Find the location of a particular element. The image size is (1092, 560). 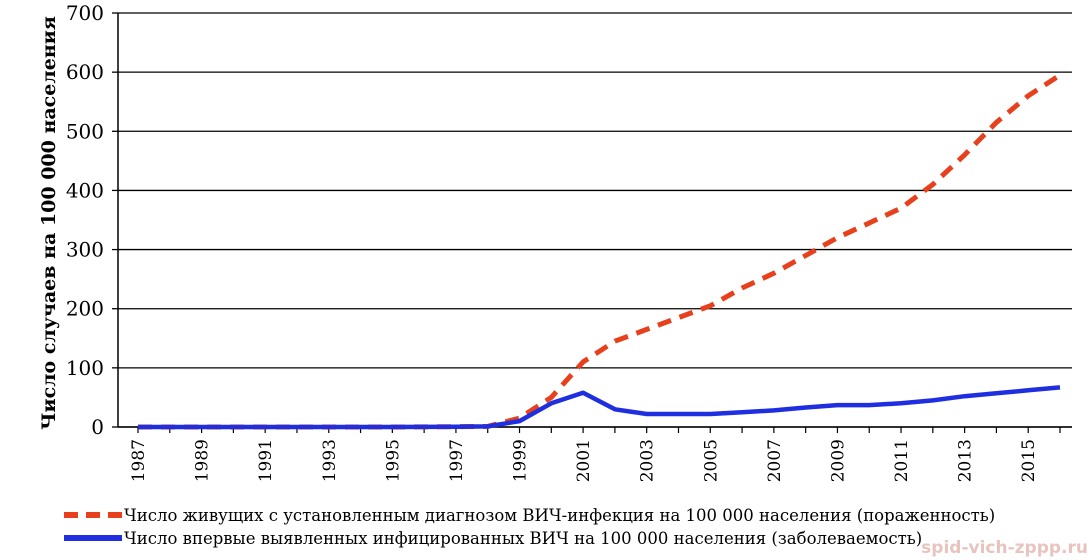

x-tick-label-2011: 2011 is located at coordinates (902, 460).